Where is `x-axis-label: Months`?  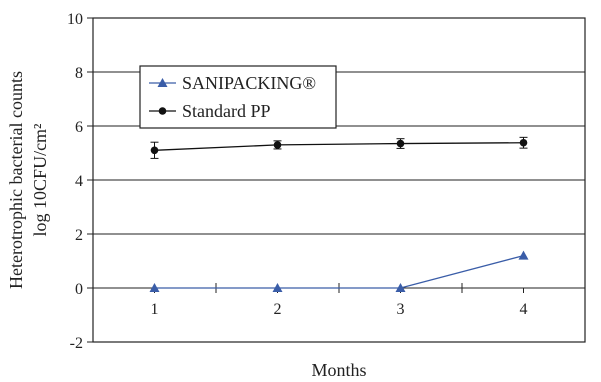 x-axis-label: Months is located at coordinates (338, 370).